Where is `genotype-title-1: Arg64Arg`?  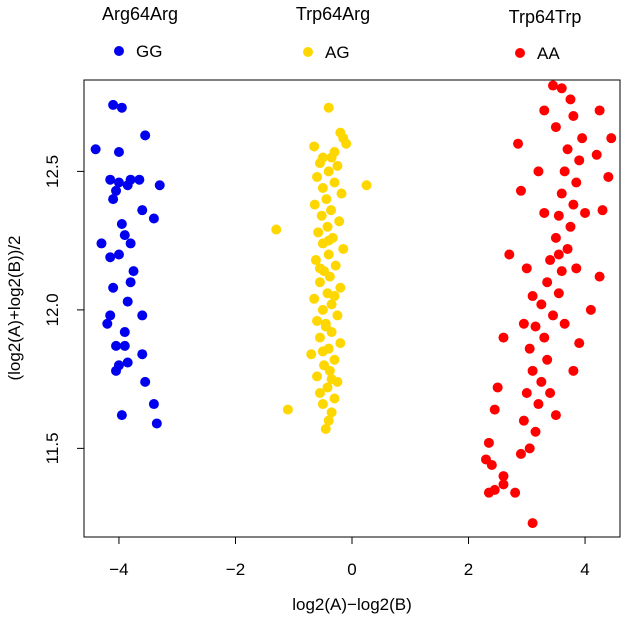
genotype-title-1: Arg64Arg is located at coordinates (140, 14).